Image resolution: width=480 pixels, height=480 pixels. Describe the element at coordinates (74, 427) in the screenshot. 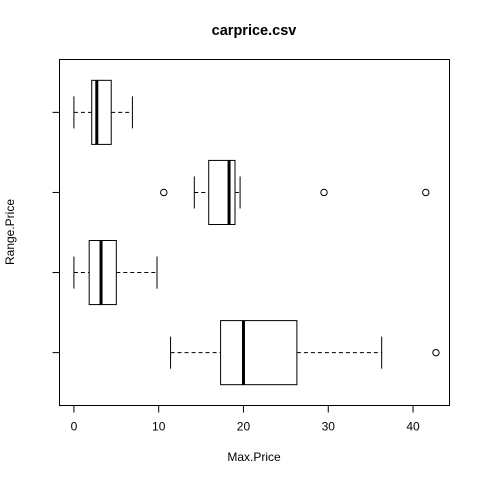

I see `x-tick-label: 0` at that location.